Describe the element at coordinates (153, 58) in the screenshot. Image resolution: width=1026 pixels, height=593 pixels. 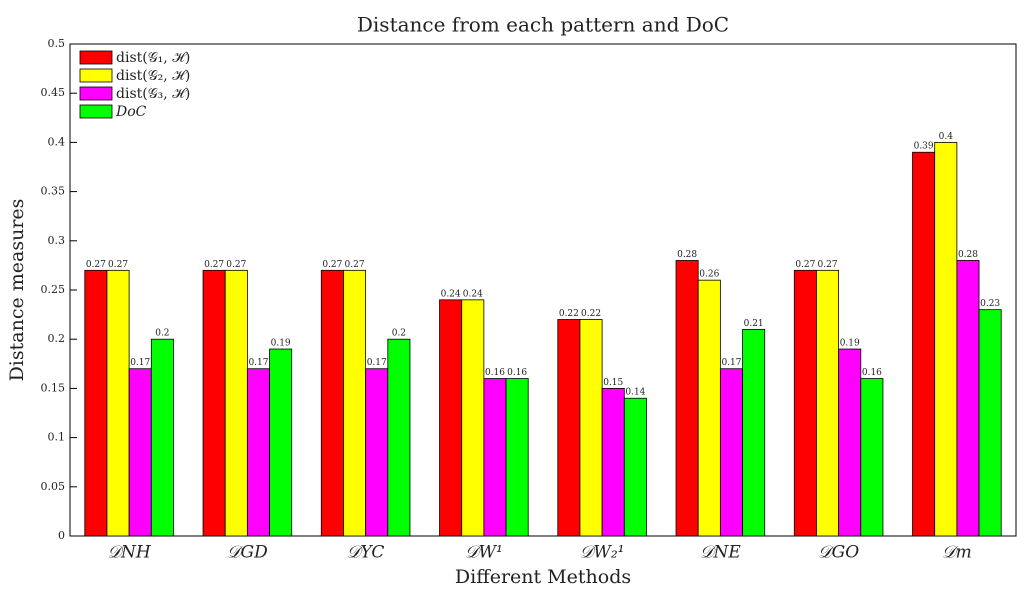
I see `legend-label: dist(𝒢₁, ℋ)` at that location.